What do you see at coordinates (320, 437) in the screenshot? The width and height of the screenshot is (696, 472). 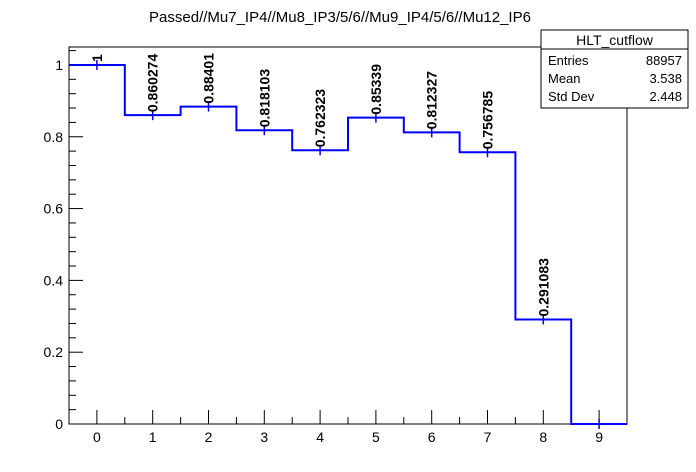 I see `x-tick-label: 4` at bounding box center [320, 437].